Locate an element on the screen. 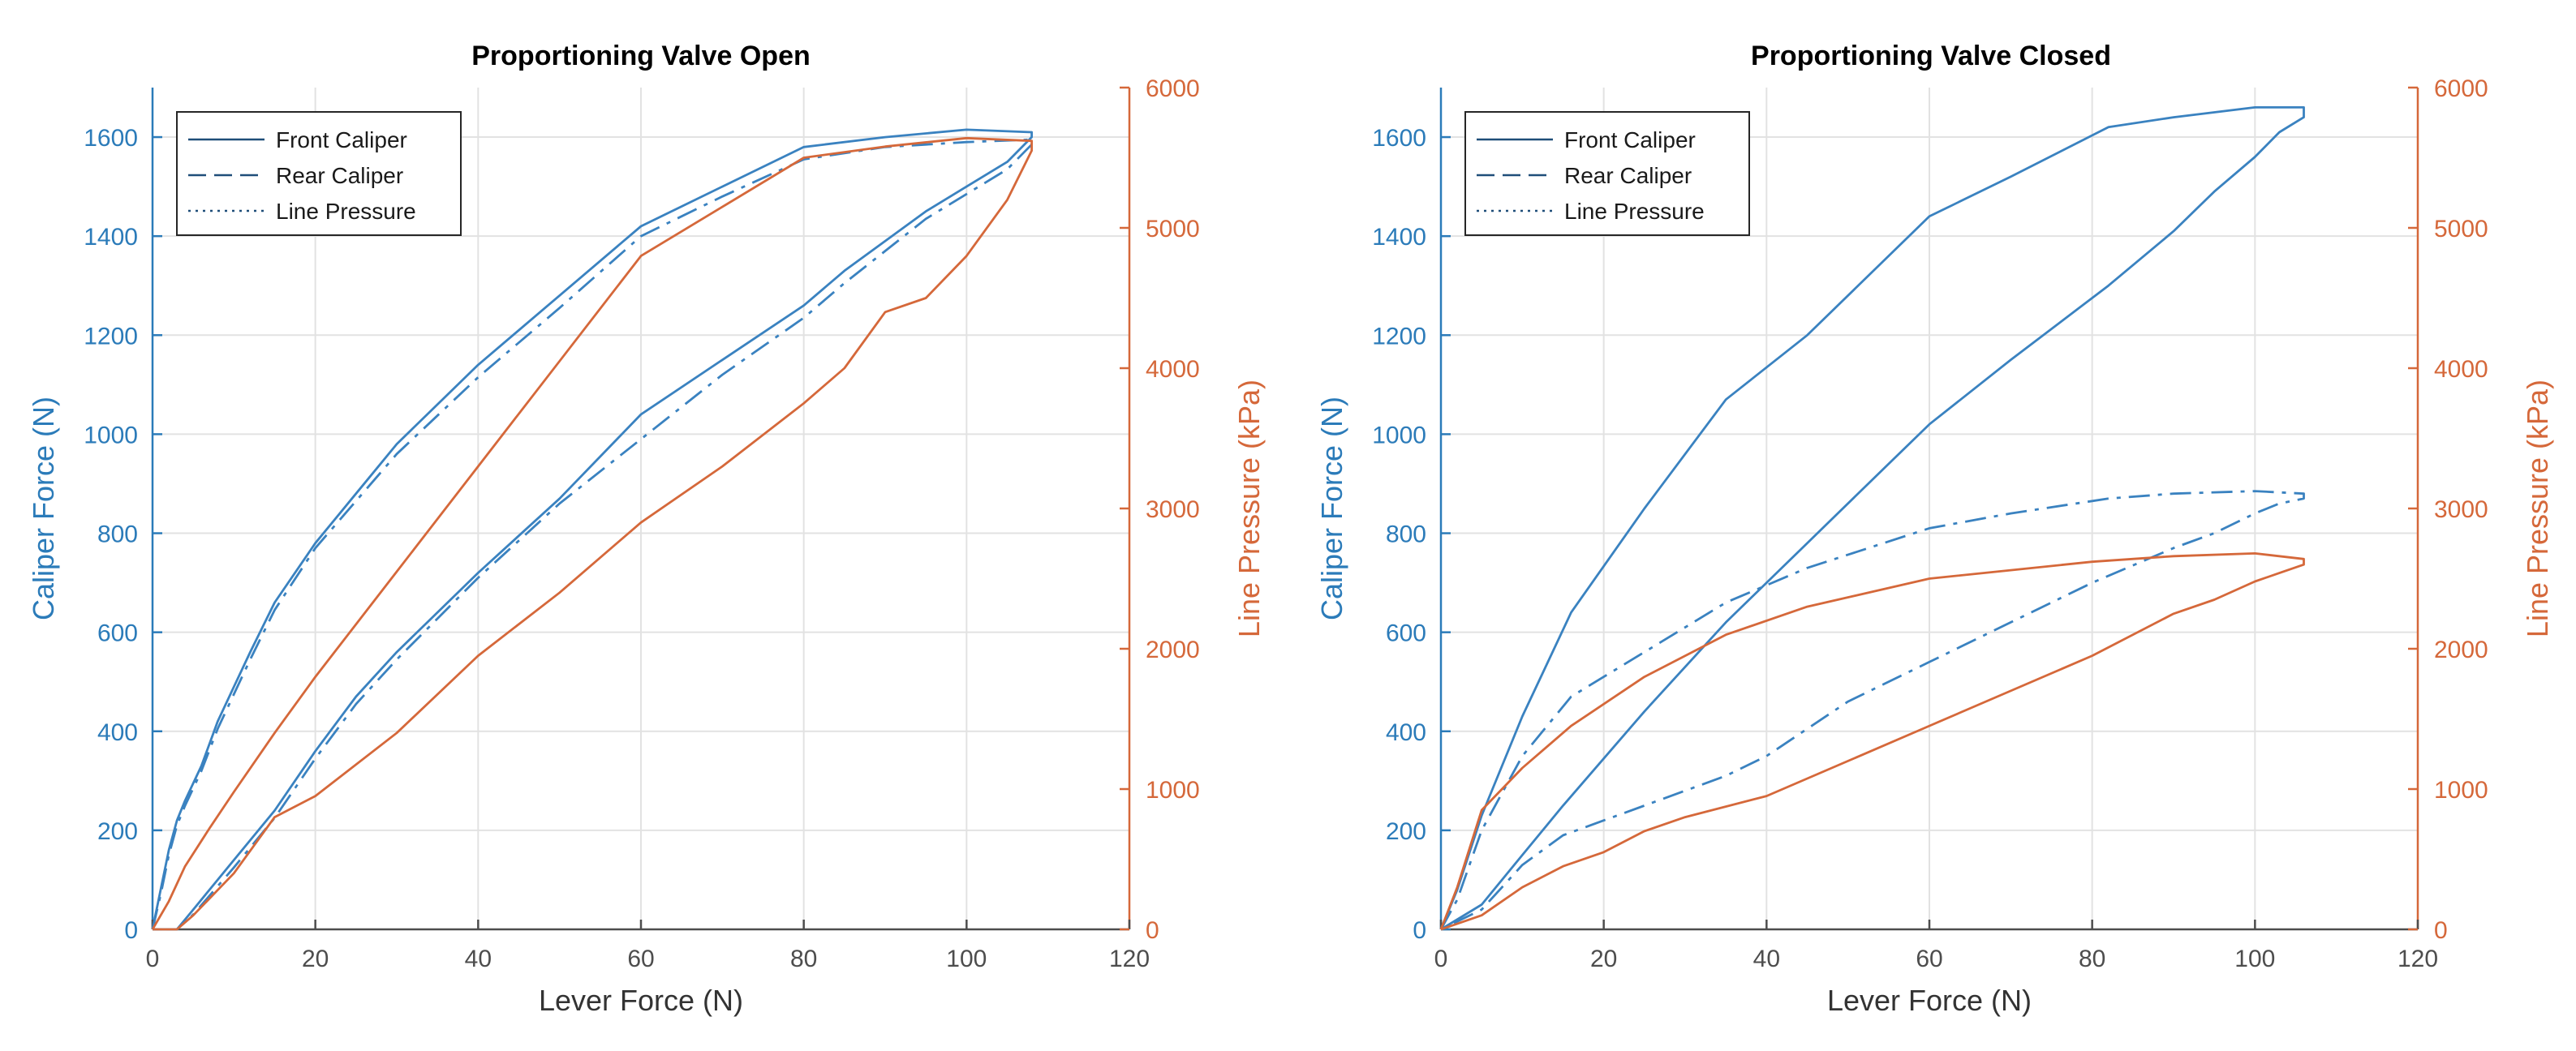  chart-title: Proportioning Valve Open is located at coordinates (641, 56).